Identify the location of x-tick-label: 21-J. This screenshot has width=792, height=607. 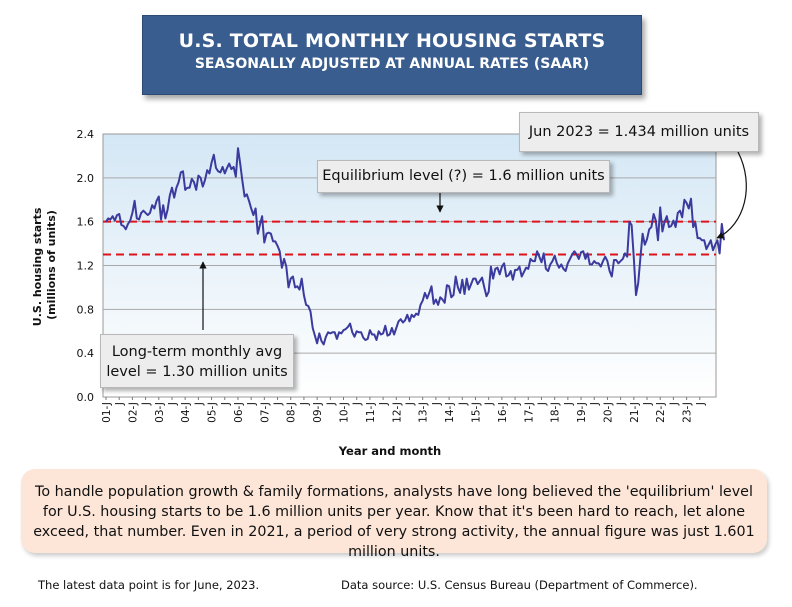
(635, 412).